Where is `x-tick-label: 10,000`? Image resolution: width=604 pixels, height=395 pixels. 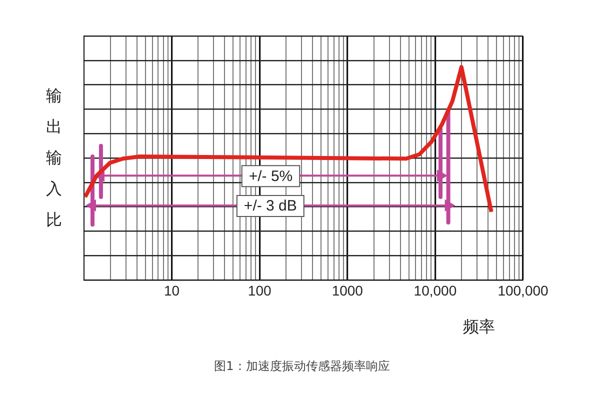
x-tick-label: 10,000 is located at coordinates (435, 290).